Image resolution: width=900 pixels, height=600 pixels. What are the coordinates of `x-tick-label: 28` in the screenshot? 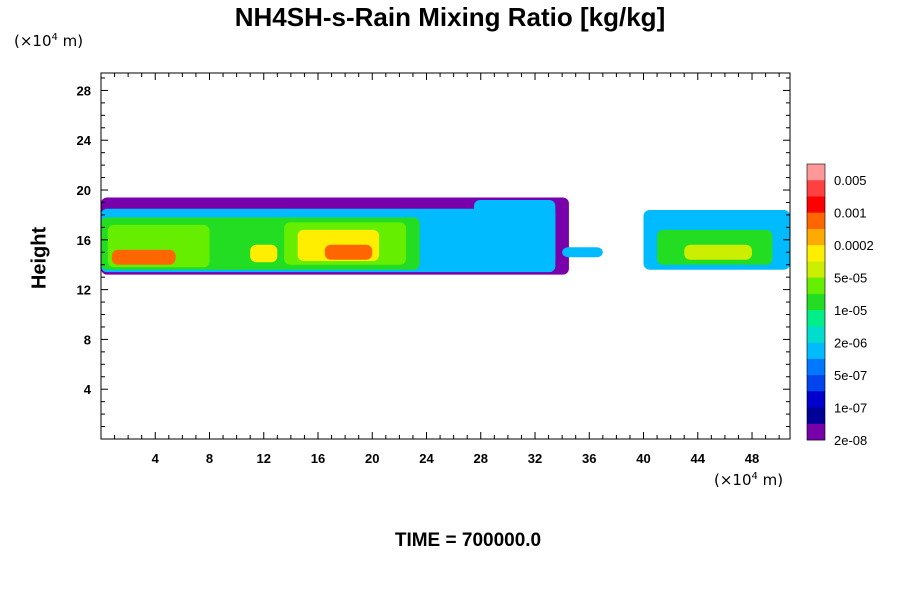 It's located at (481, 458).